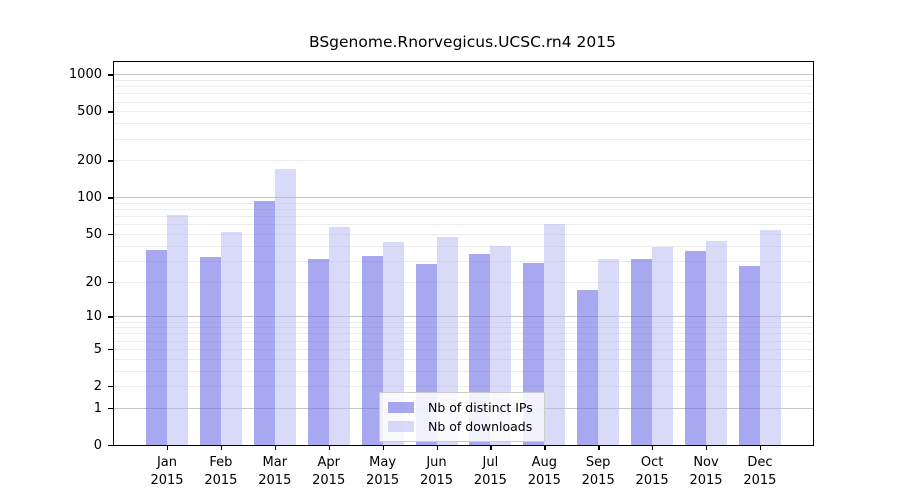  I want to click on y-axis-tick-label: 1, so click(97, 408).